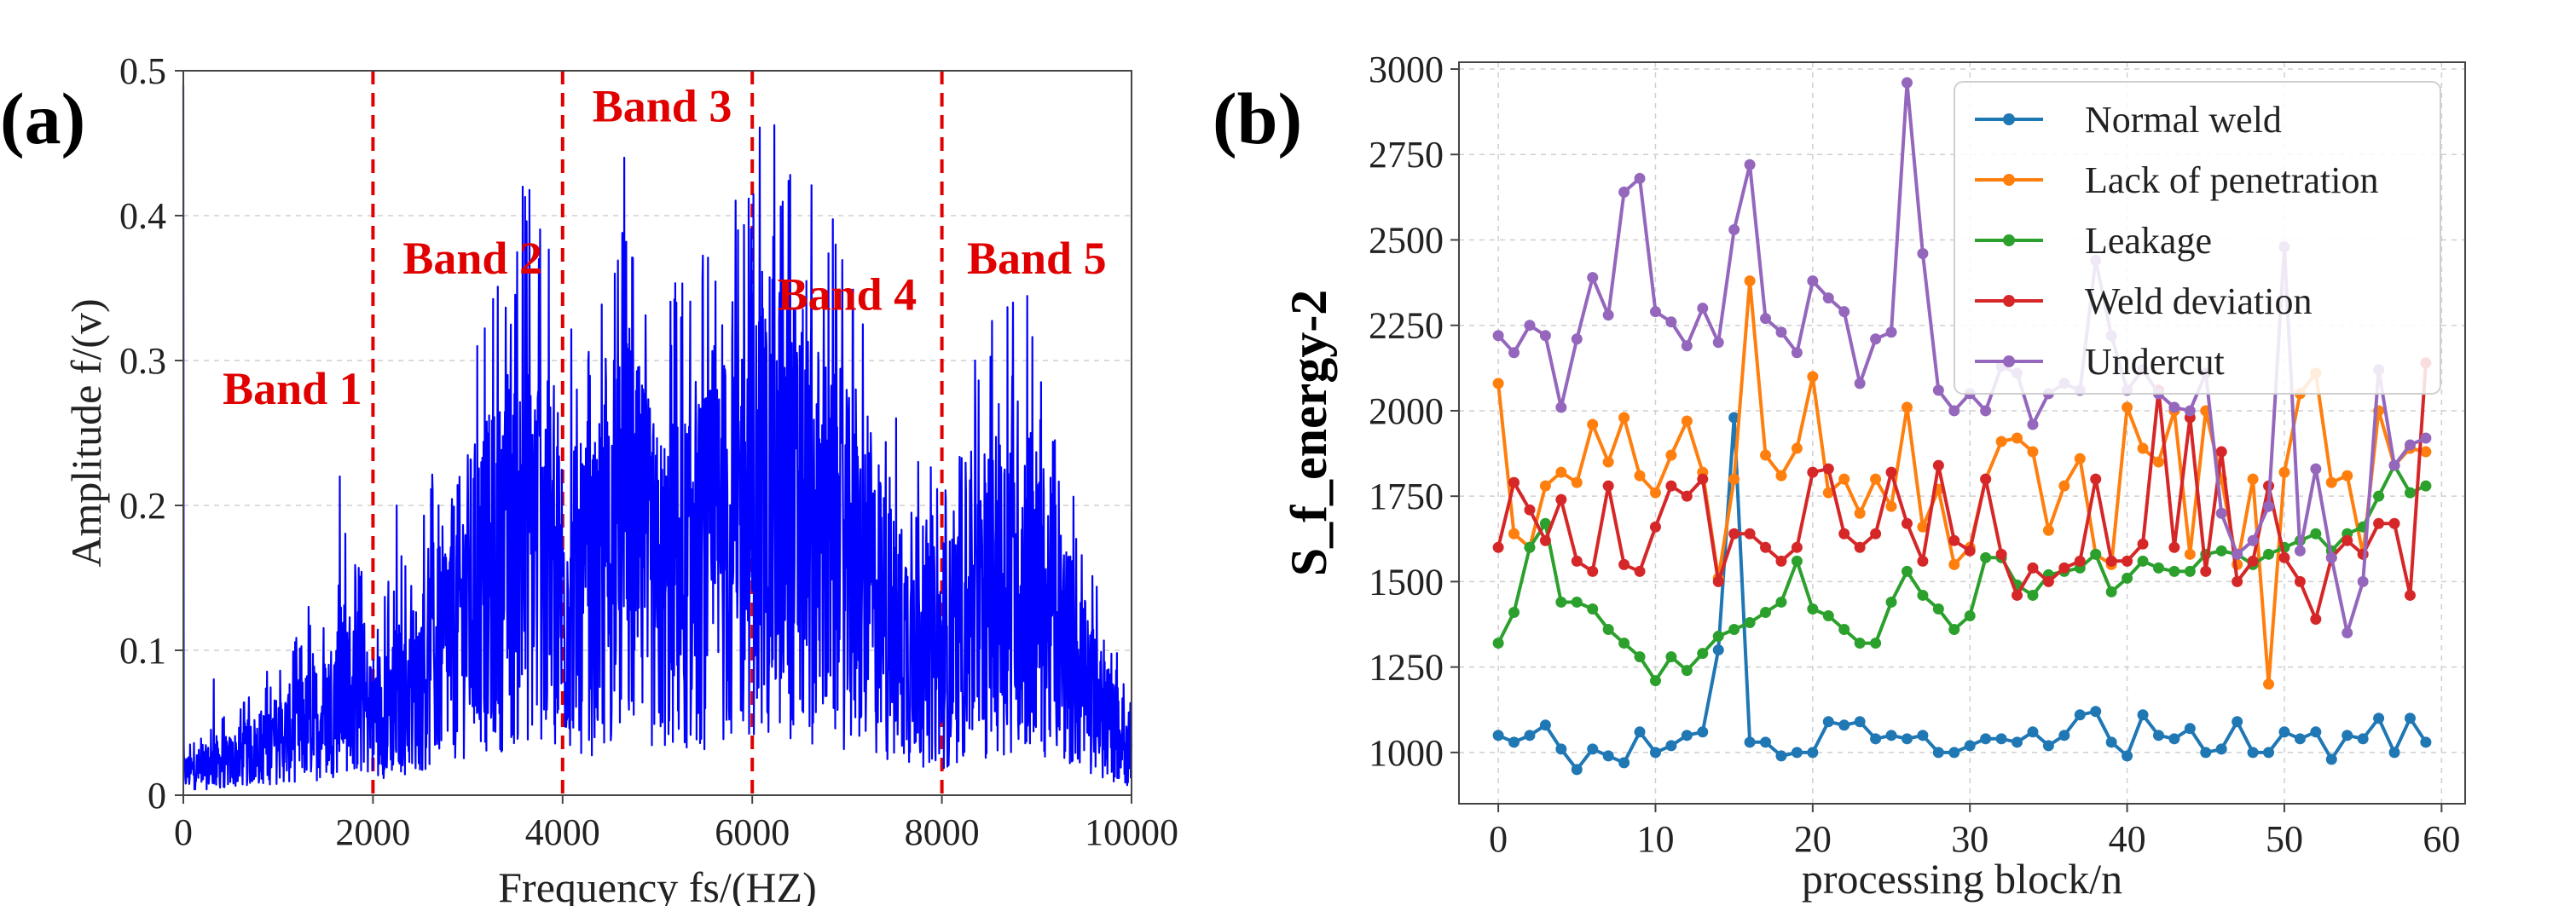  I want to click on panel-b-y-axis-label: S_f_energy-2, so click(1309, 434).